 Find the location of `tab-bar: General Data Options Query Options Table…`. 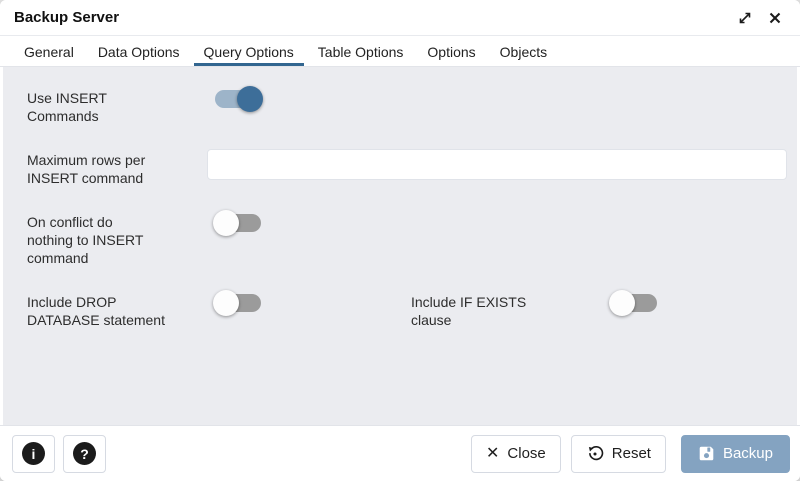

tab-bar: General Data Options Query Options Table… is located at coordinates (400, 51).